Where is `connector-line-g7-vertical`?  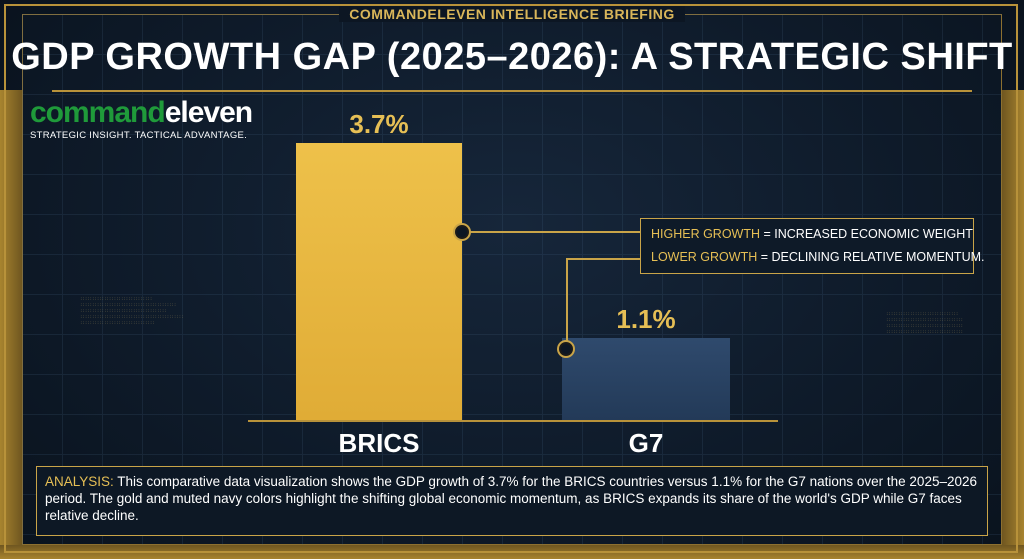 connector-line-g7-vertical is located at coordinates (567, 303).